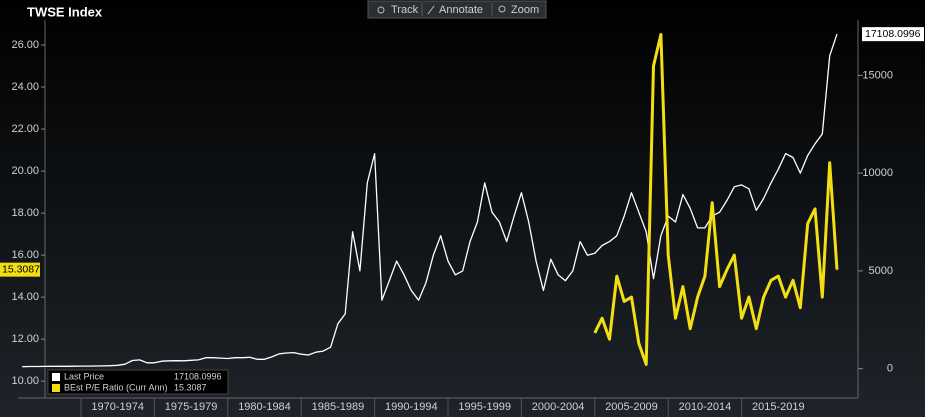 The image size is (925, 417). I want to click on y-tick-label: 22.00, so click(25, 129).